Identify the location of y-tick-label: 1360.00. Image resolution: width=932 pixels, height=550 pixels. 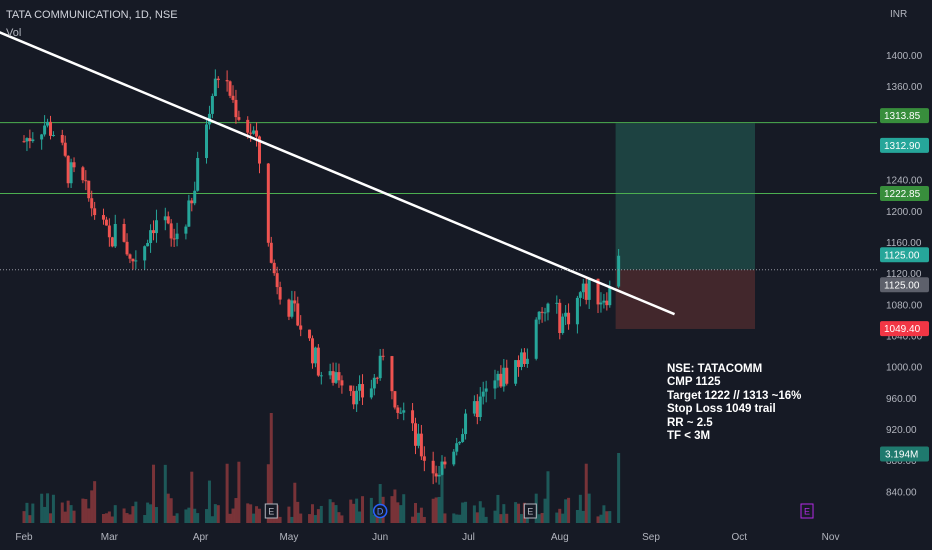
(904, 87).